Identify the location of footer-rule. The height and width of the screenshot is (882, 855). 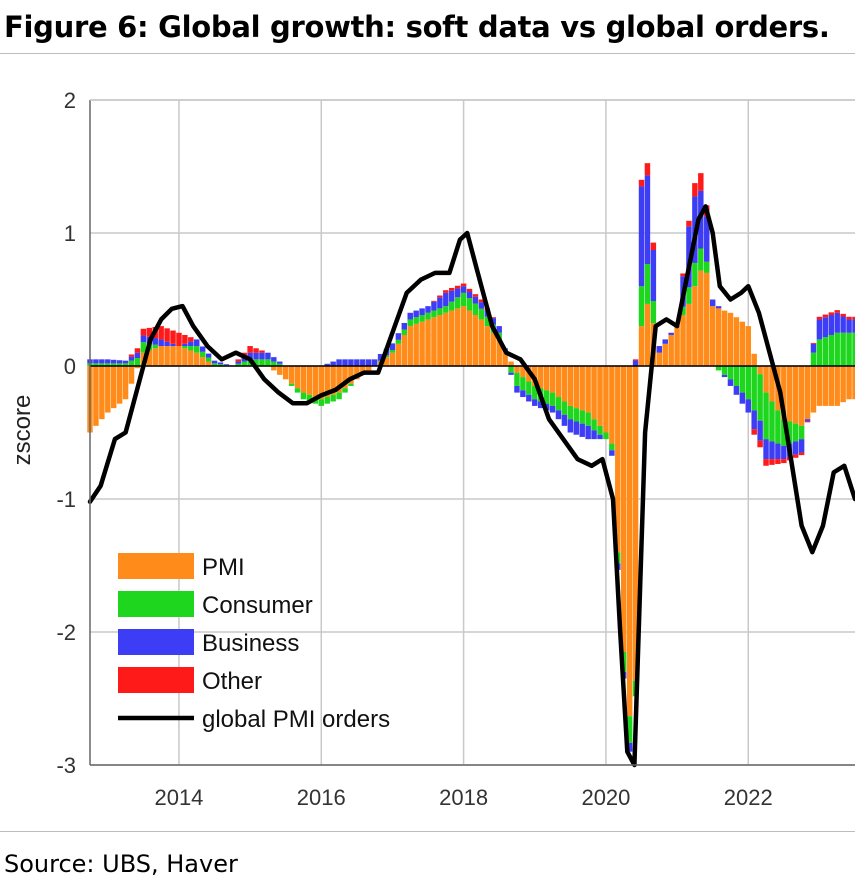
(427, 831).